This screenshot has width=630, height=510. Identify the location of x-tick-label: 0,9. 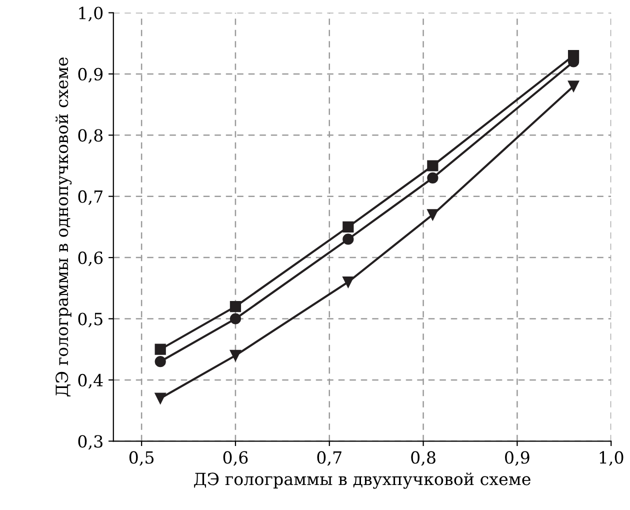
(517, 458).